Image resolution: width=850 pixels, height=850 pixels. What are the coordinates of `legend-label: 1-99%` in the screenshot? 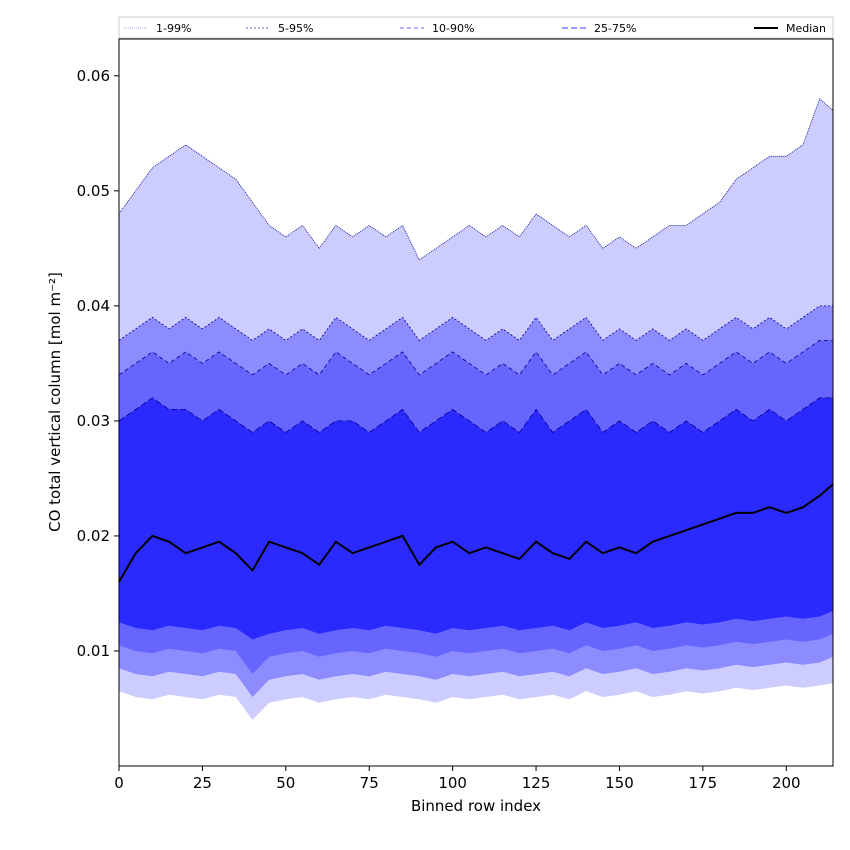 It's located at (173, 28).